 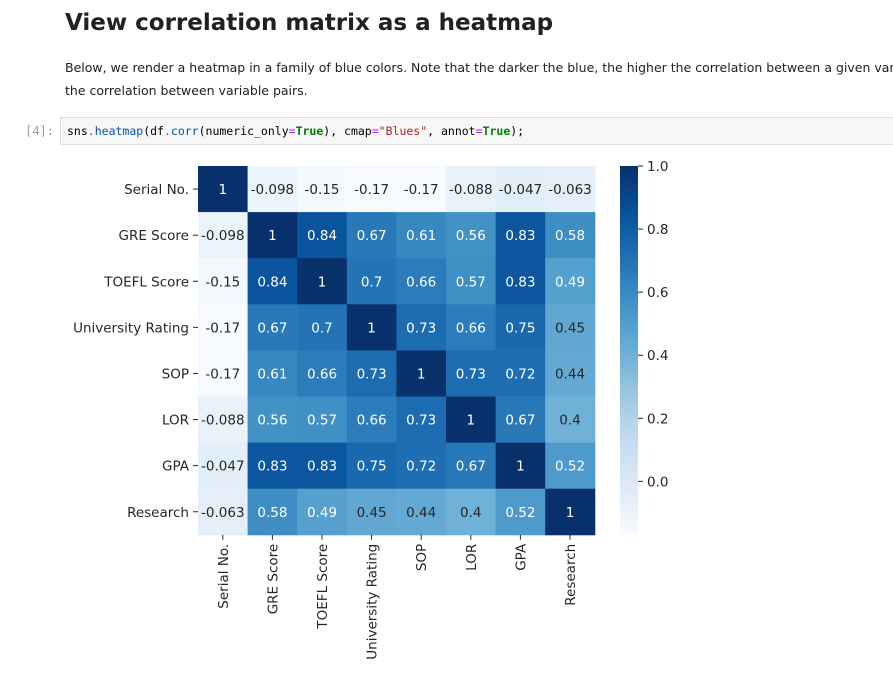 I want to click on code-token: sns, so click(x=77, y=131).